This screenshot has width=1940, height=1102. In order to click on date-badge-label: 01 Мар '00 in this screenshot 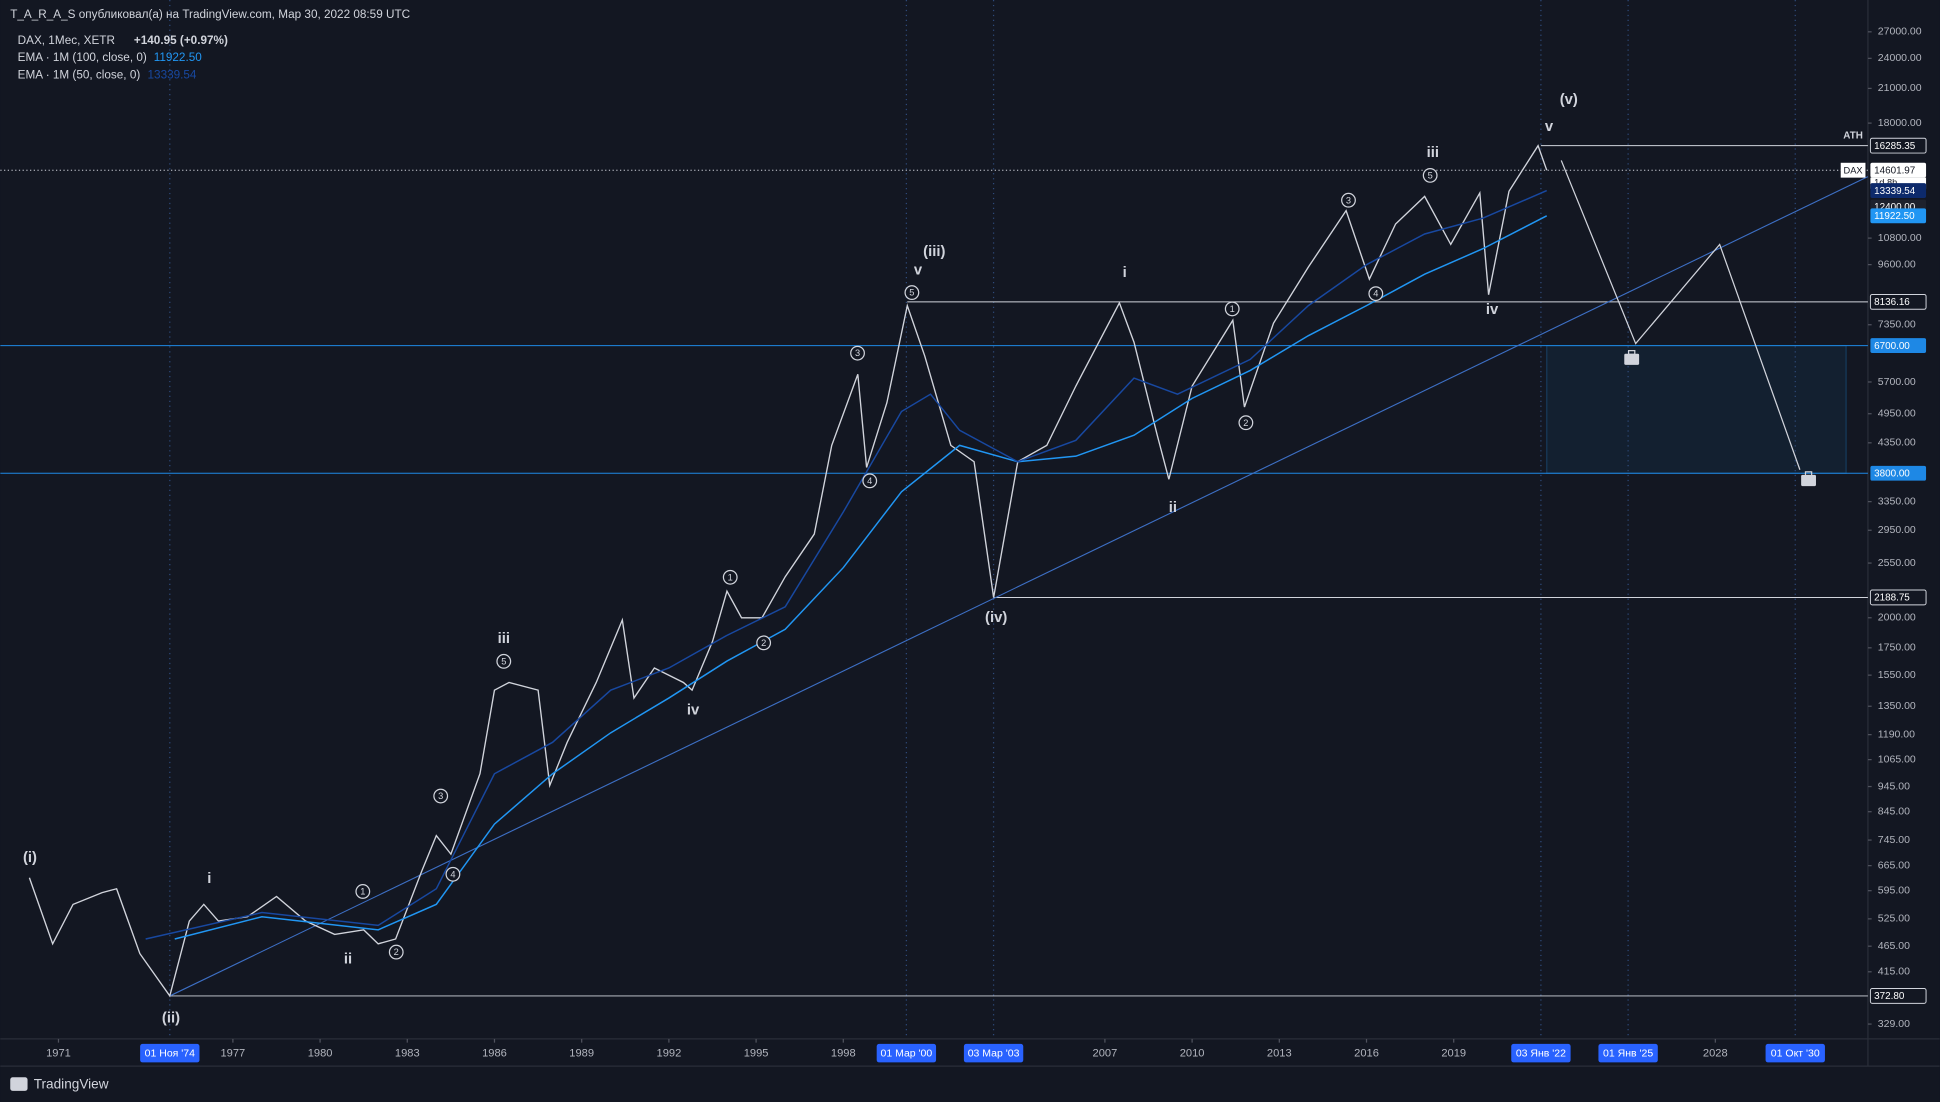, I will do `click(906, 1054)`.